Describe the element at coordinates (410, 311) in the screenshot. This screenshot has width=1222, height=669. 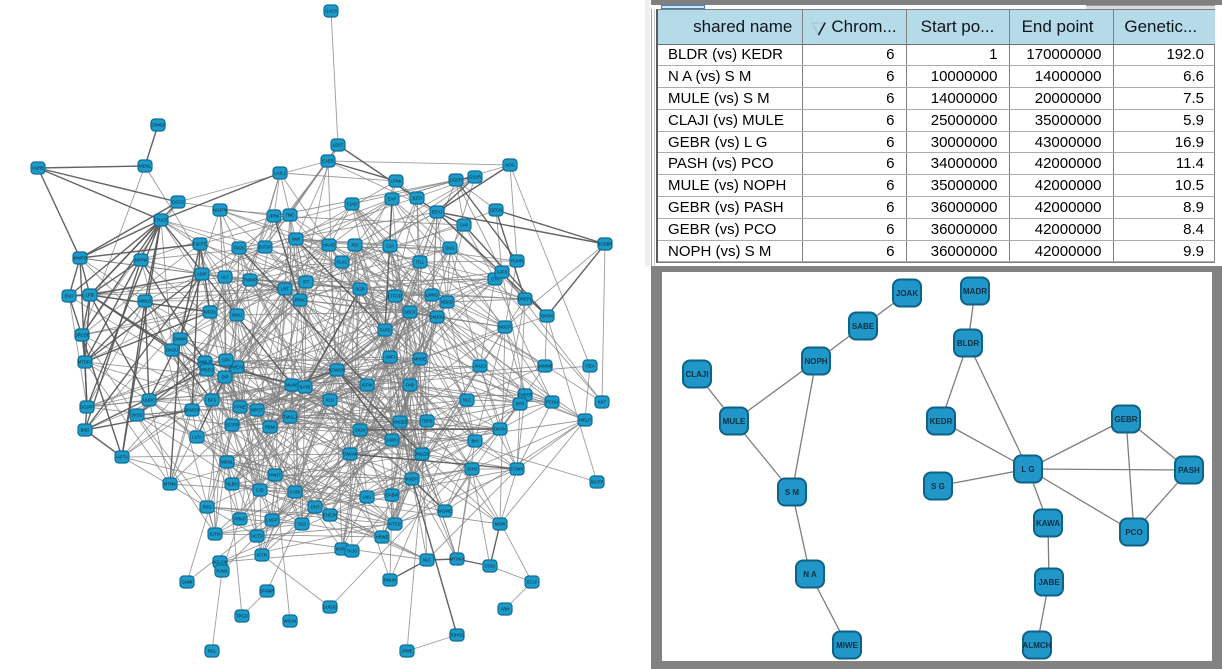
I see `svg-text: SBCK` at that location.